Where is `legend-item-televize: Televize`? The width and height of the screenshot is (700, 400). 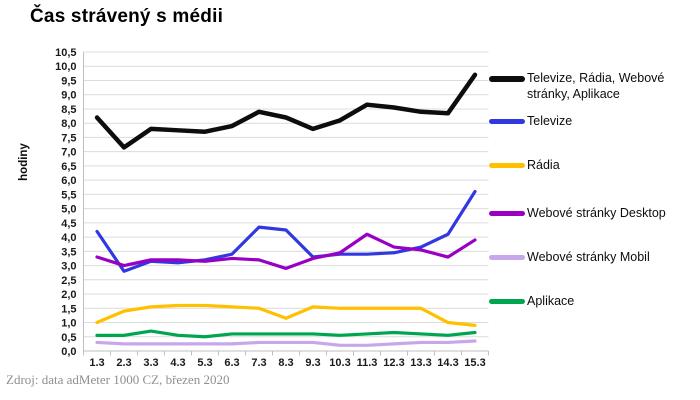
legend-item-televize: Televize is located at coordinates (591, 121).